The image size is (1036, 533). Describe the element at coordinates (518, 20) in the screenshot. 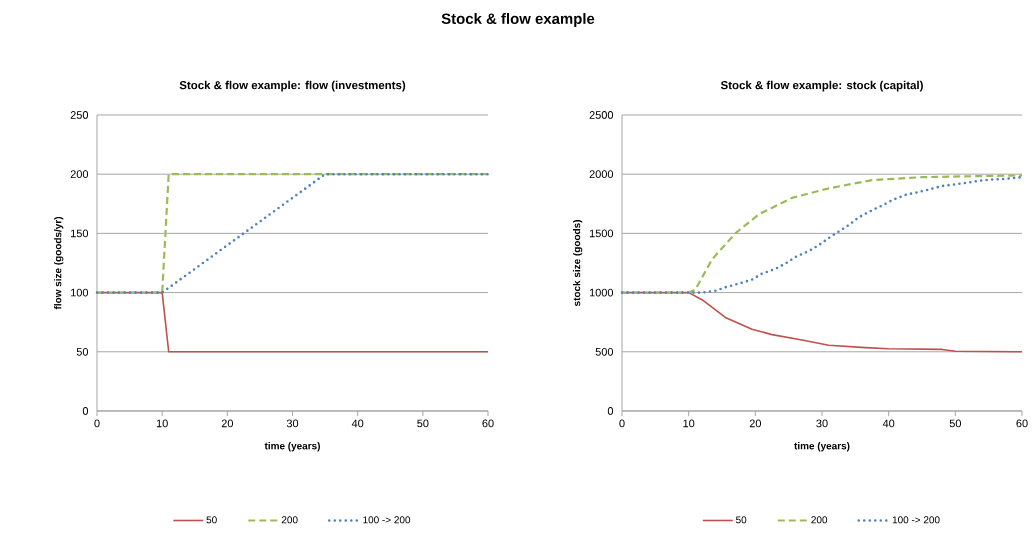

I see `text: Stock & flow example` at that location.